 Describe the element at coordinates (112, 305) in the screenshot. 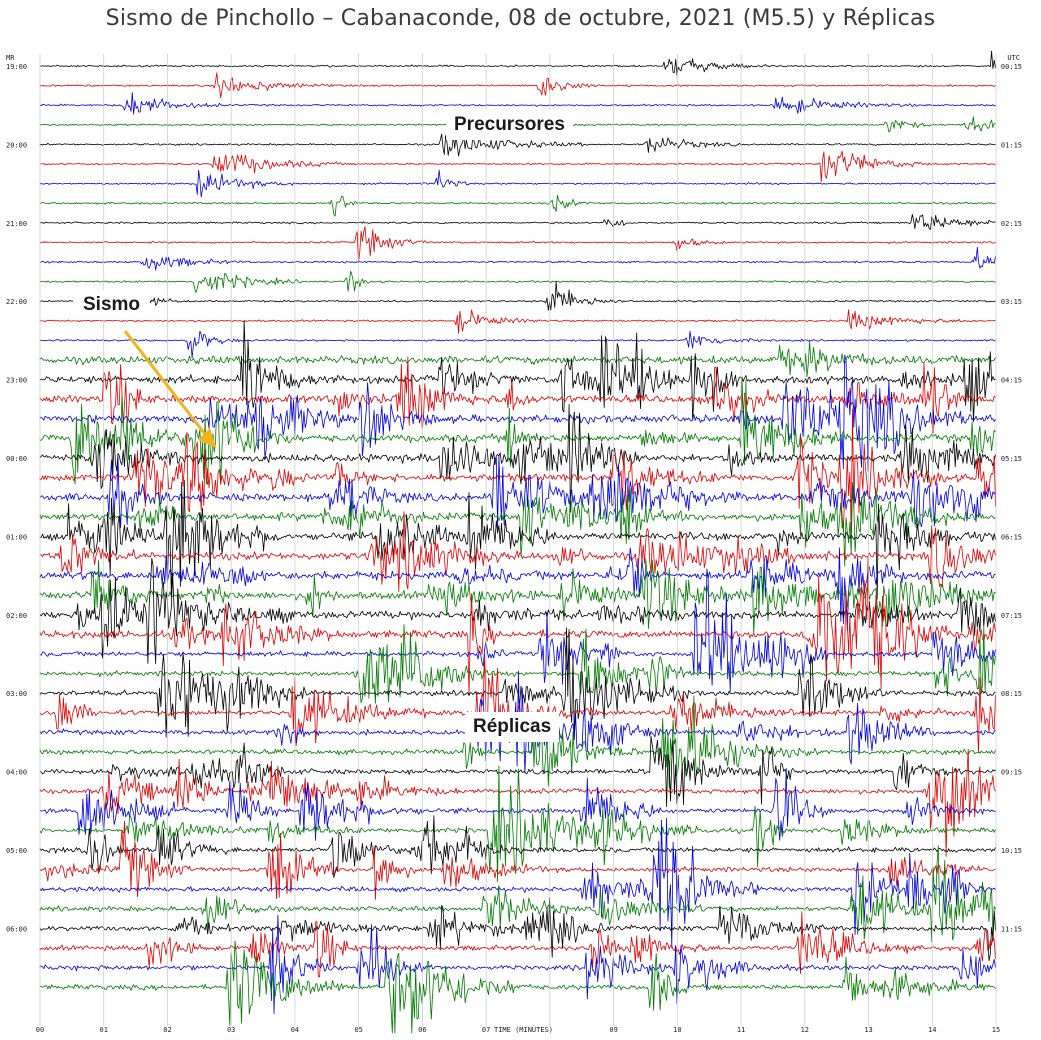

I see `sismo-label: Sismo` at that location.